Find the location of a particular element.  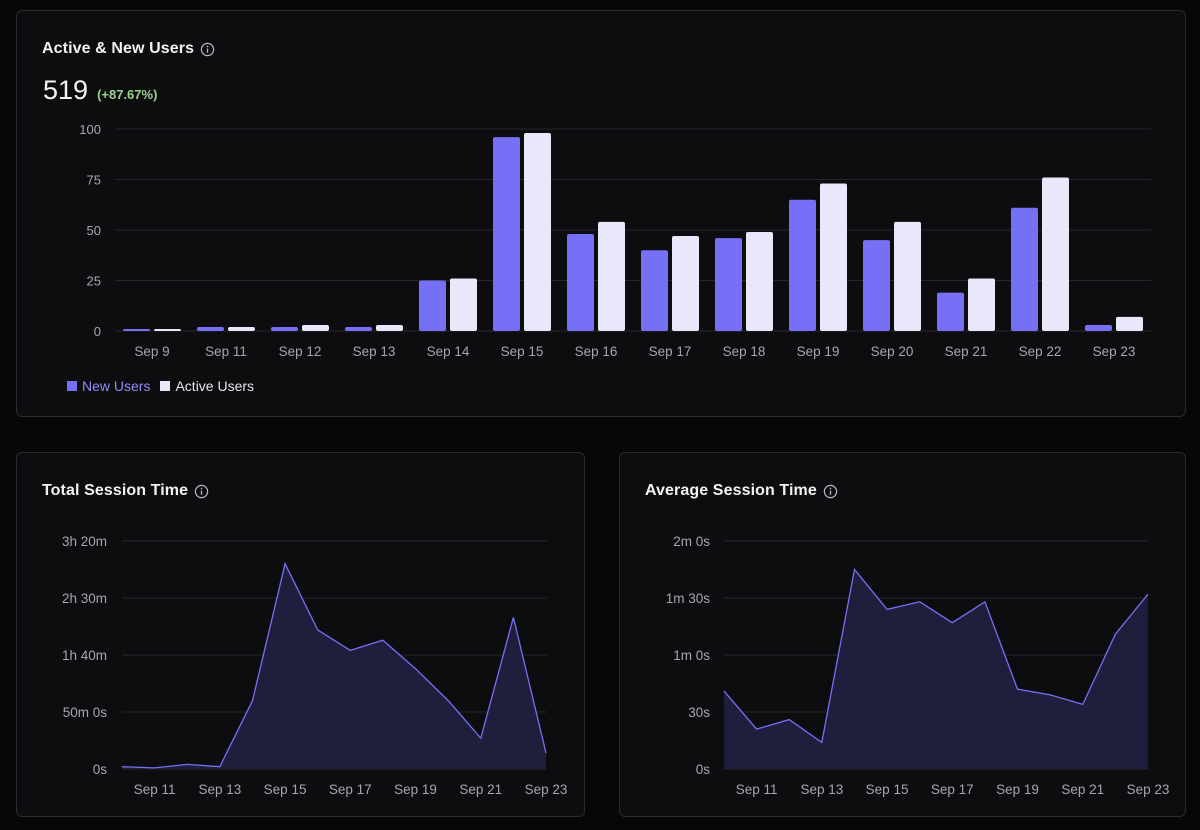

y-tick-label: 25 is located at coordinates (94, 281).